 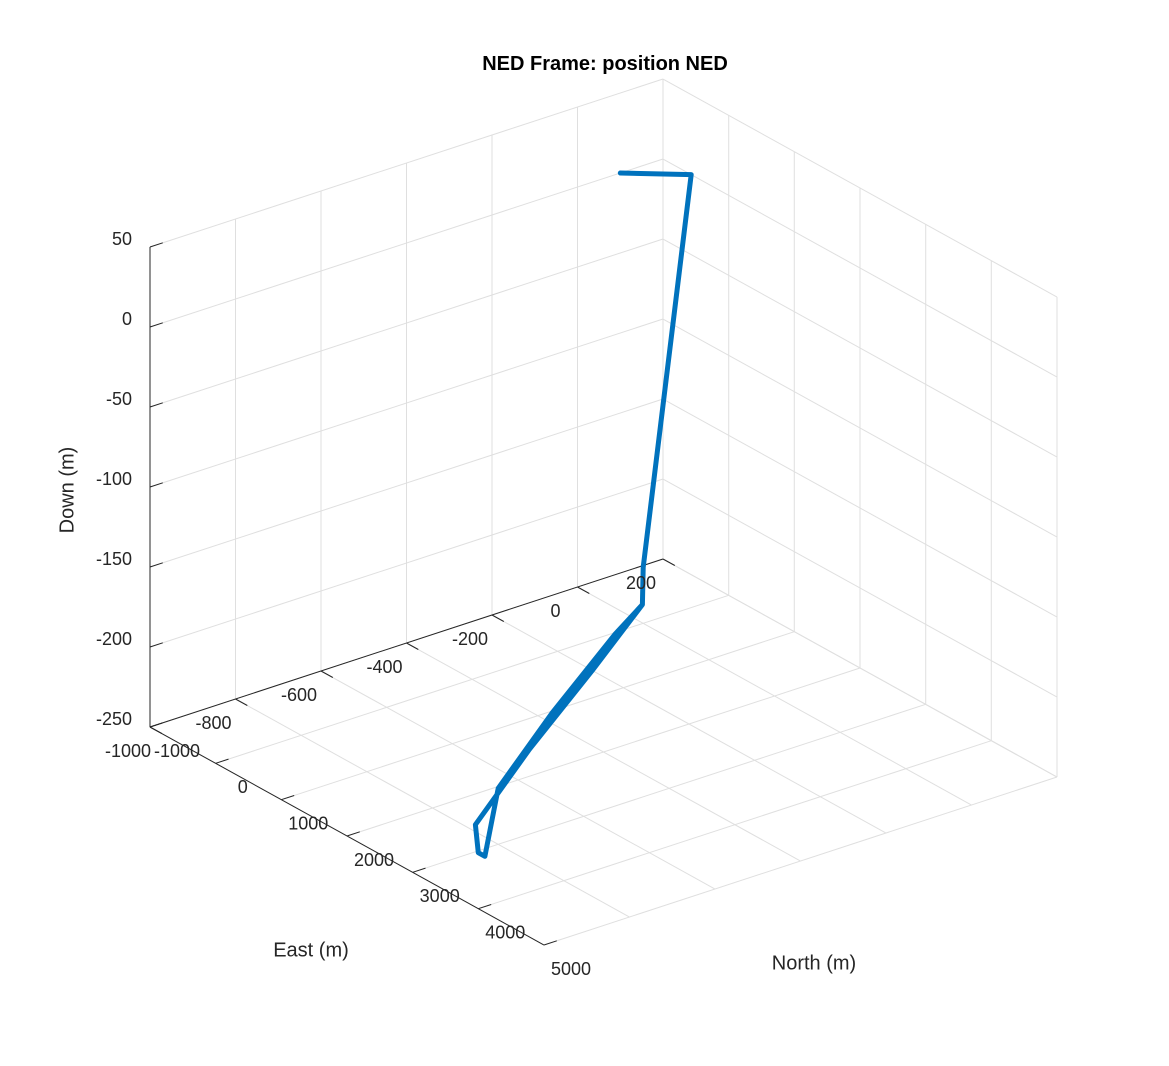 What do you see at coordinates (119, 399) in the screenshot?
I see `down-tick-label: -50` at bounding box center [119, 399].